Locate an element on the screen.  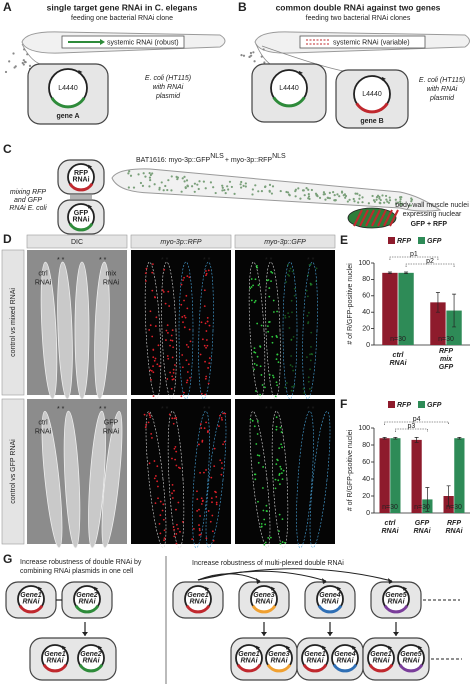
row-label: control vs mixed RNAi is located at coordinates (13, 322).